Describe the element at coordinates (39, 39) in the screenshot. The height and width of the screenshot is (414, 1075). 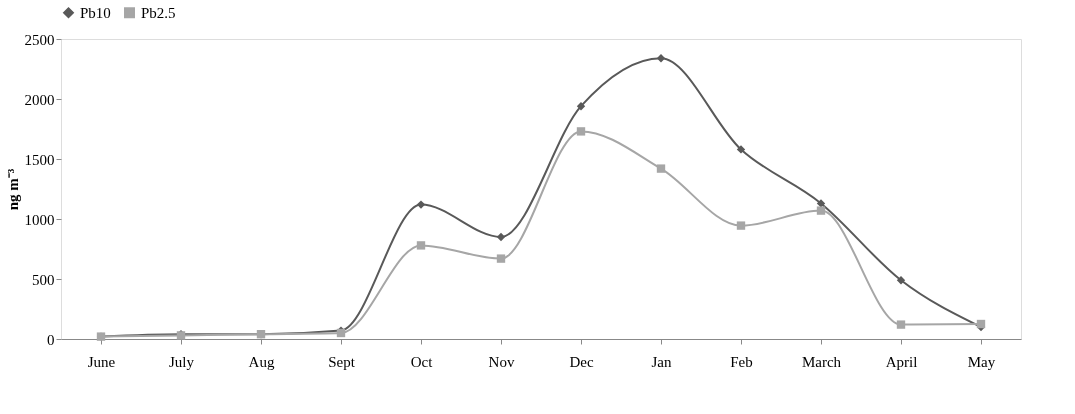
I see `y-tick-label: 2500` at that location.